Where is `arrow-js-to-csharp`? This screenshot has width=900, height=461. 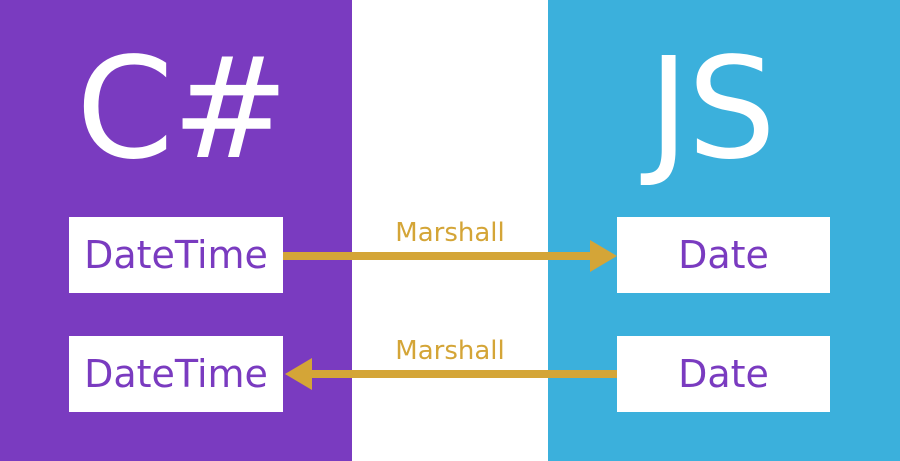 arrow-js-to-csharp is located at coordinates (451, 374).